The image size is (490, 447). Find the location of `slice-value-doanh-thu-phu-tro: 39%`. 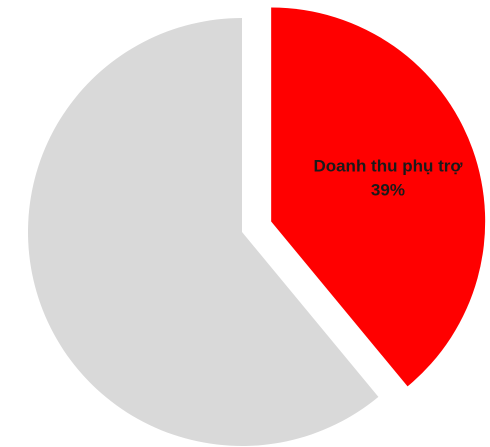

slice-value-doanh-thu-phu-tro: 39% is located at coordinates (388, 189).